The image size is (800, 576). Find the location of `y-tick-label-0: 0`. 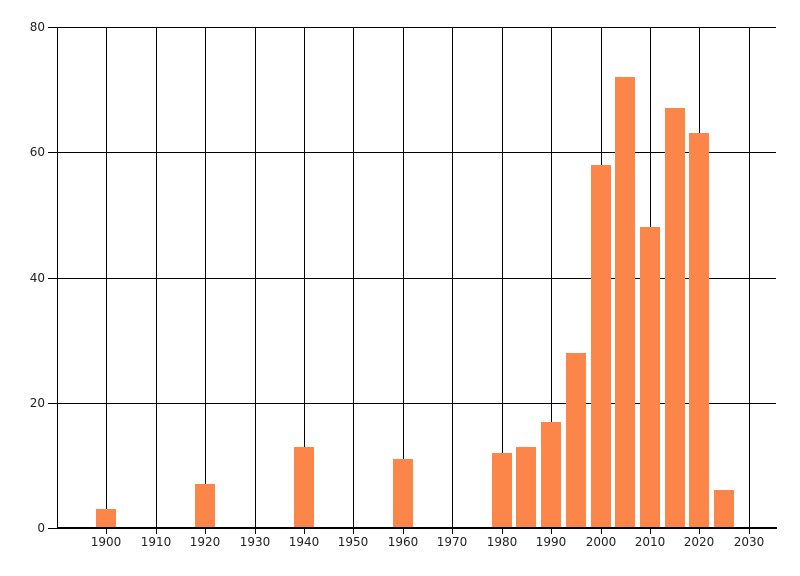

y-tick-label-0: 0 is located at coordinates (41, 528).